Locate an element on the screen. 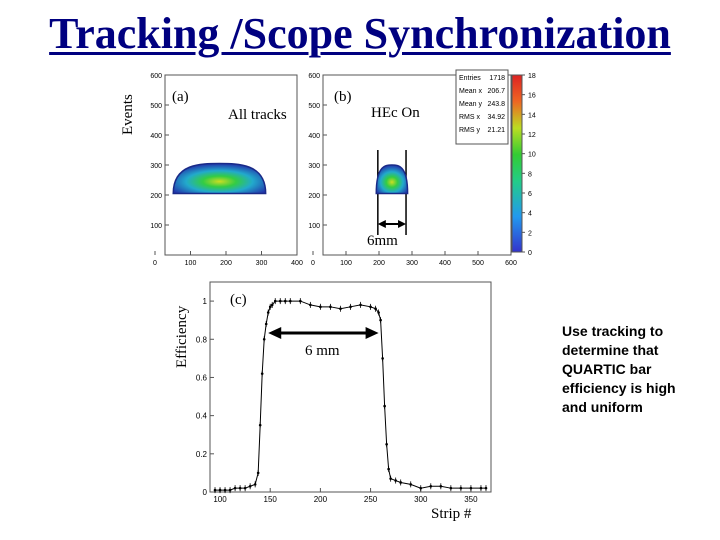  stats-value: 34.92 is located at coordinates (496, 117).